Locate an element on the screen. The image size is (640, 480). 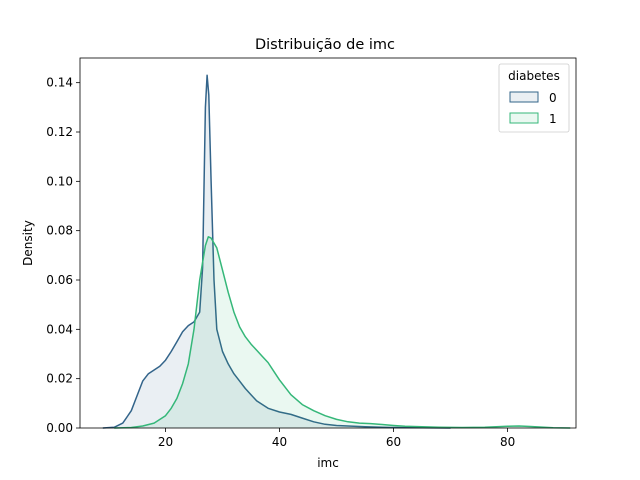
legend-label-1: 1 is located at coordinates (553, 119).